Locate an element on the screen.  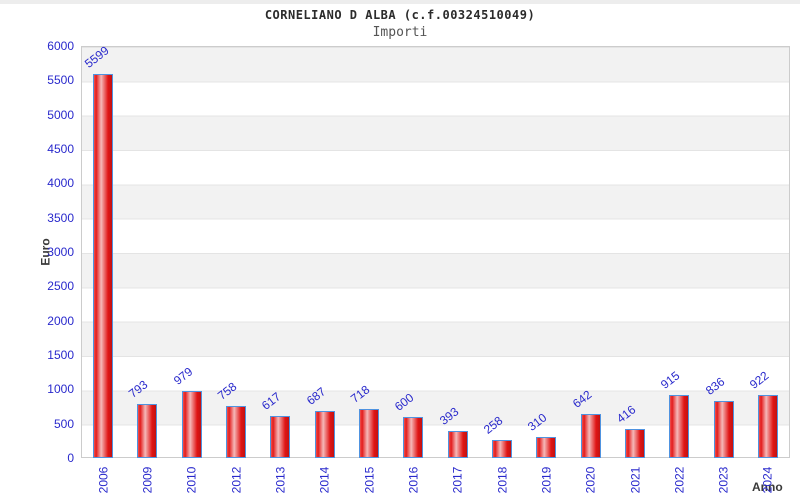
y-tick-label: 1500 is located at coordinates (60, 355).